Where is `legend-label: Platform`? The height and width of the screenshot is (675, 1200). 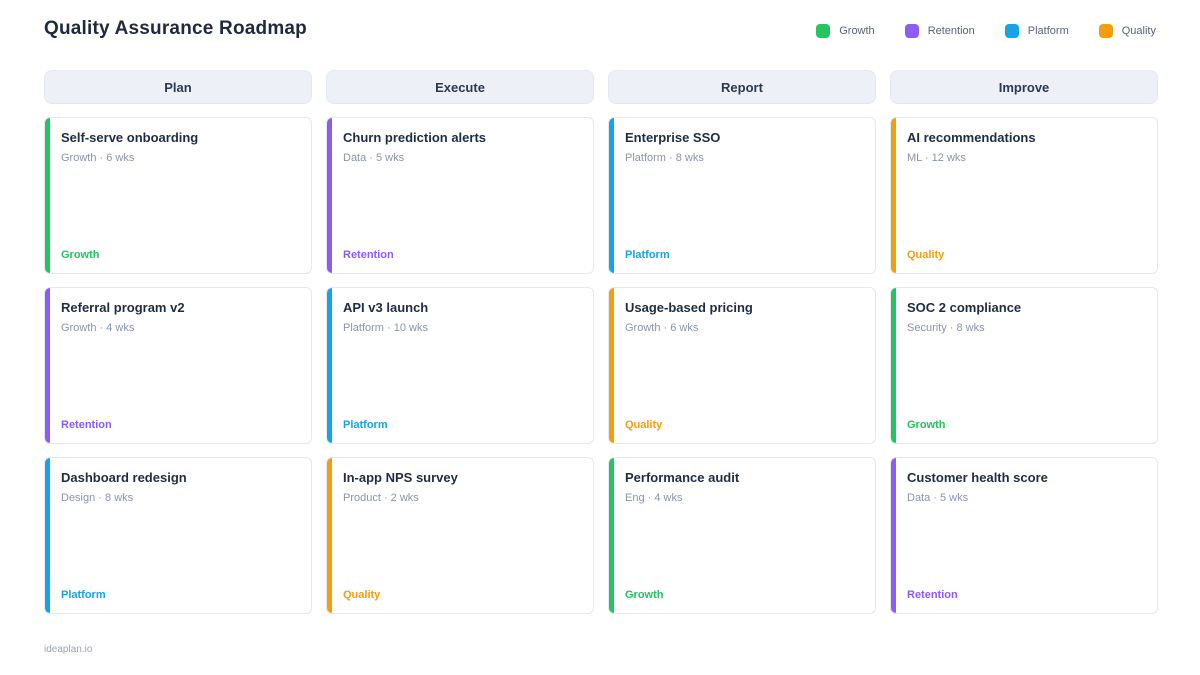 legend-label: Platform is located at coordinates (1048, 31).